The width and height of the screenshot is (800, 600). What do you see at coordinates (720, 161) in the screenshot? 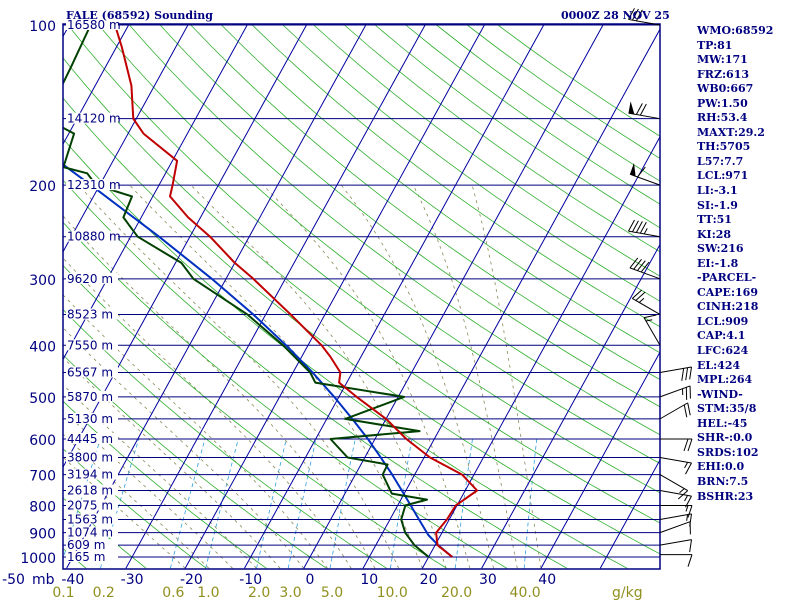
I see `index-item: L57:7.7` at bounding box center [720, 161].